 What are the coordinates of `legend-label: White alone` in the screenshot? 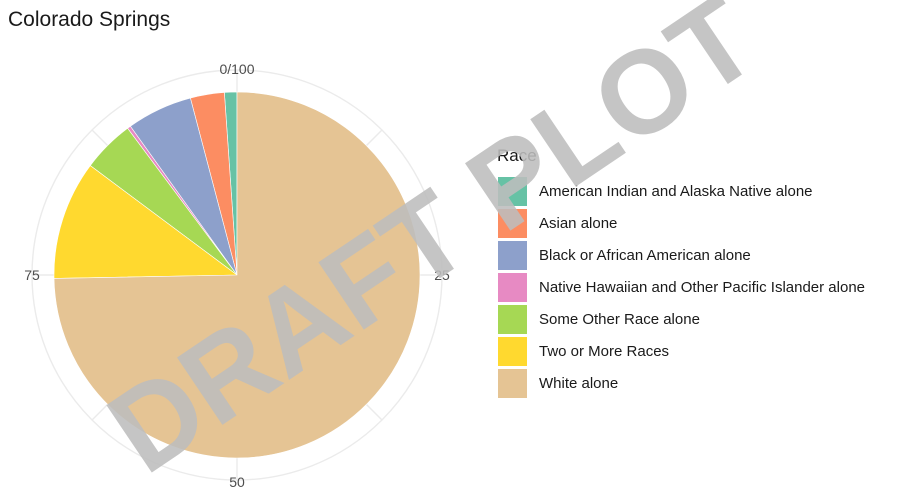 It's located at (579, 383).